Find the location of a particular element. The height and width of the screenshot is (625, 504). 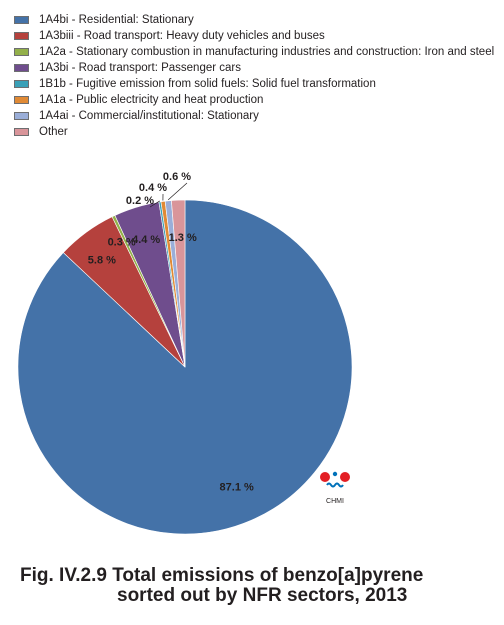

leader-line-1b1b is located at coordinates (154, 204).